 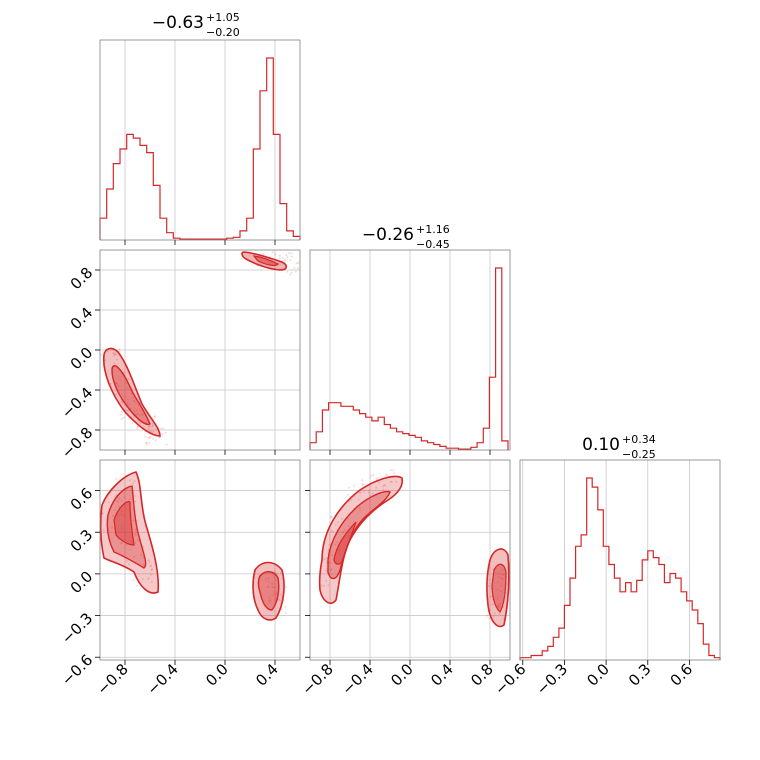 What do you see at coordinates (640, 675) in the screenshot?
I see `x-tick-label: 0.3` at bounding box center [640, 675].